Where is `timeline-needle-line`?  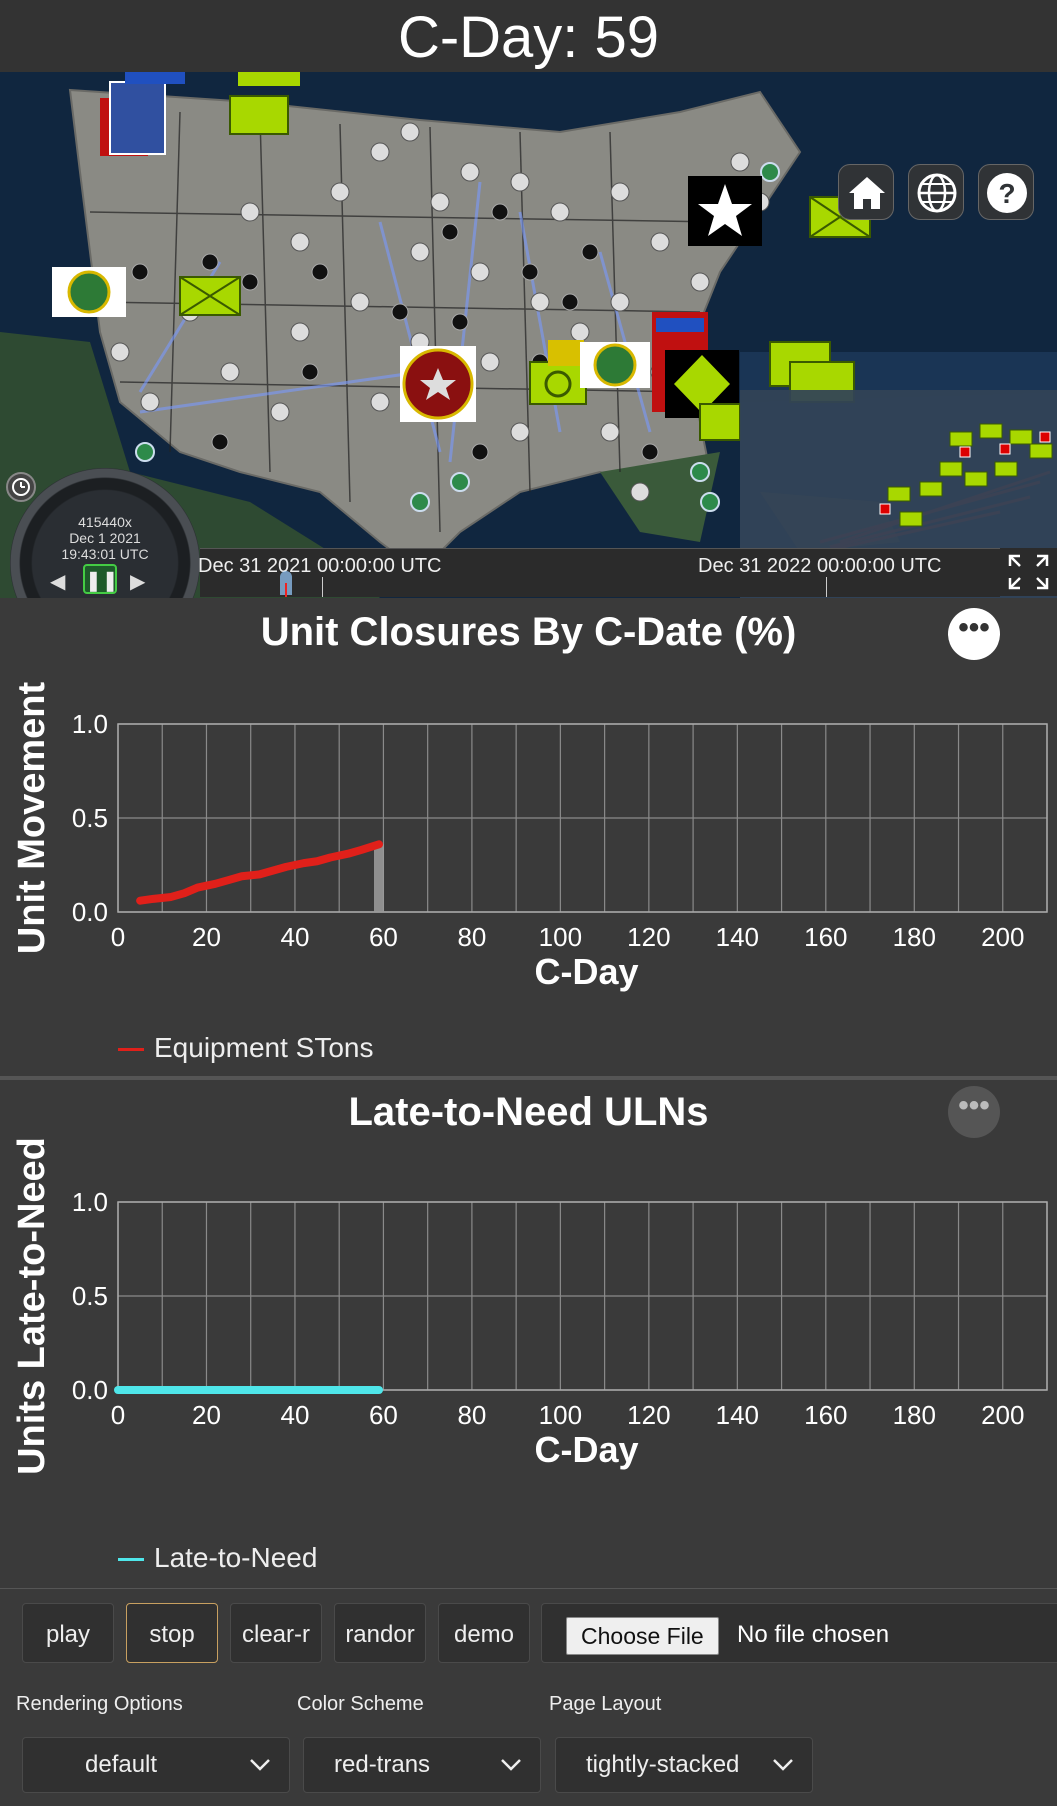
timeline-needle-line is located at coordinates (286, 590).